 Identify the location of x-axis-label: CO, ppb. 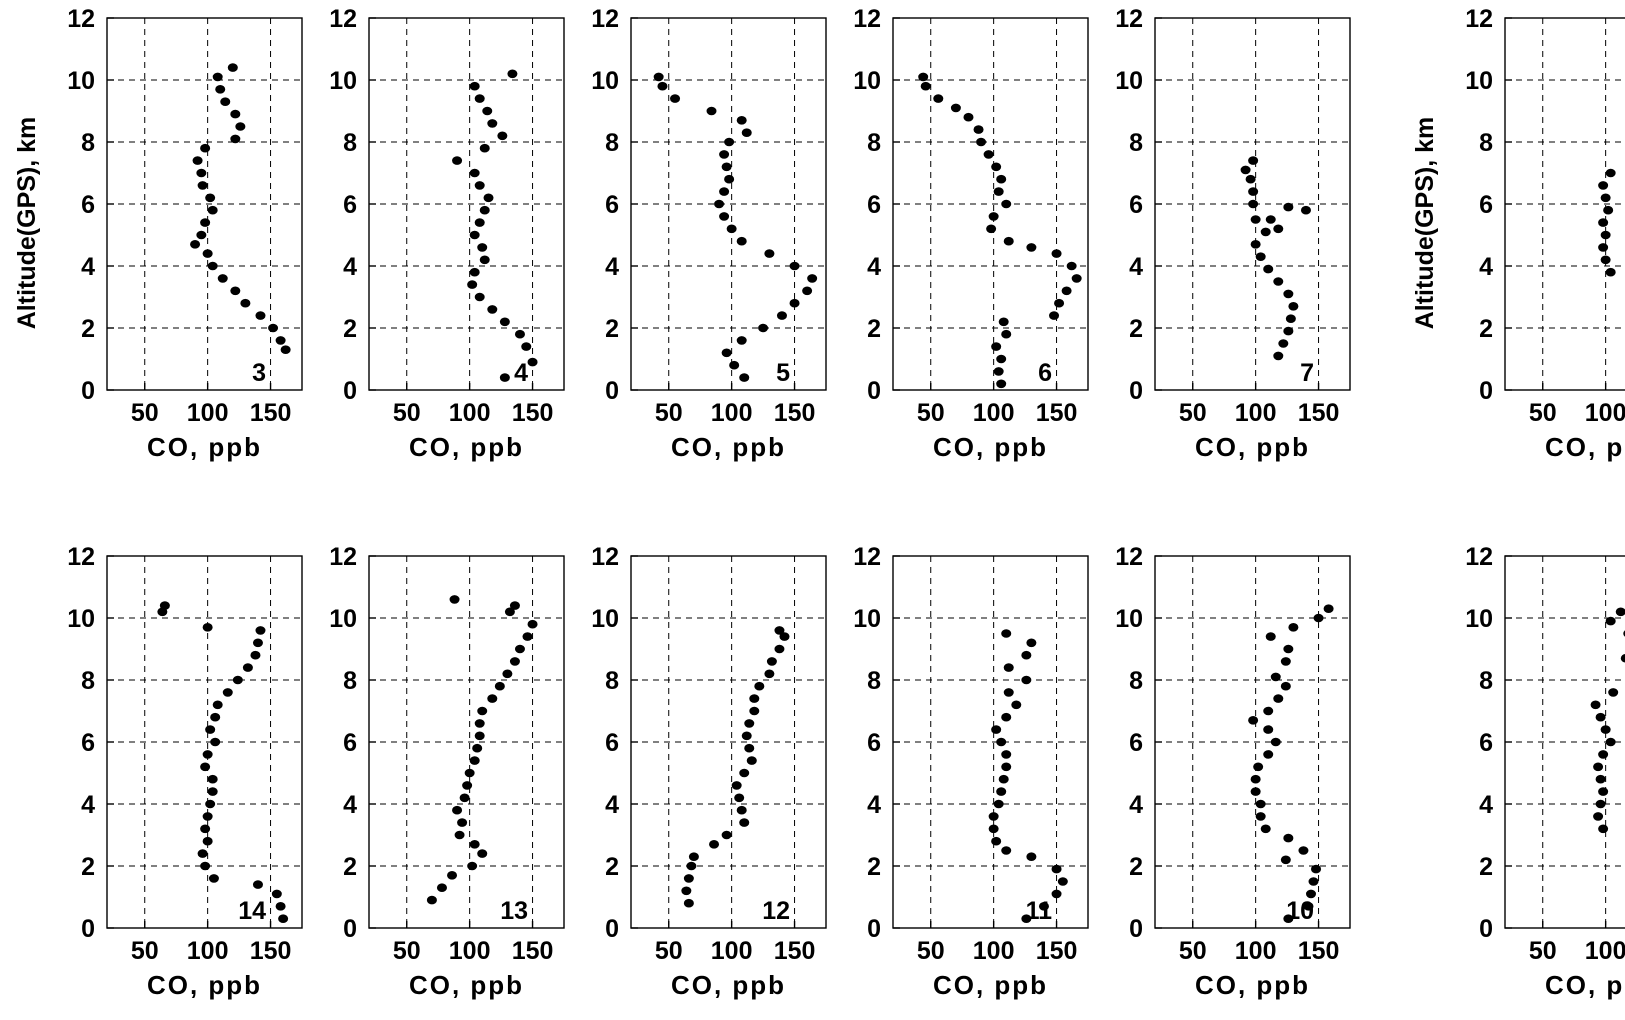
(990, 985).